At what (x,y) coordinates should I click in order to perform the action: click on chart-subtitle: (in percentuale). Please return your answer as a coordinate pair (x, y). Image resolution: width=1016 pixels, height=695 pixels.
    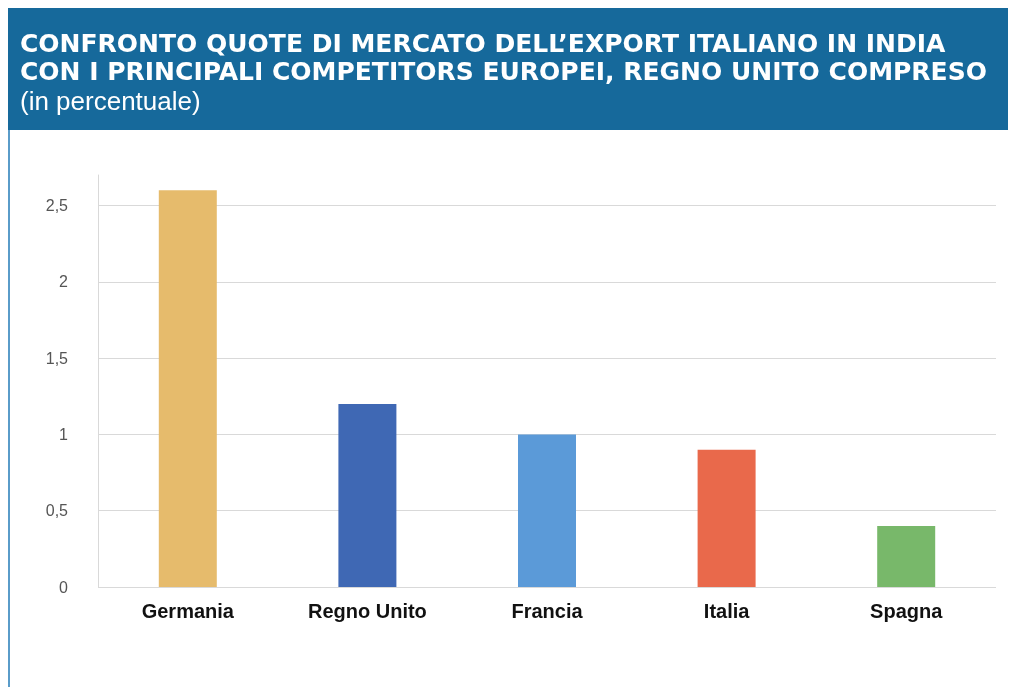
    Looking at the image, I should click on (110, 101).